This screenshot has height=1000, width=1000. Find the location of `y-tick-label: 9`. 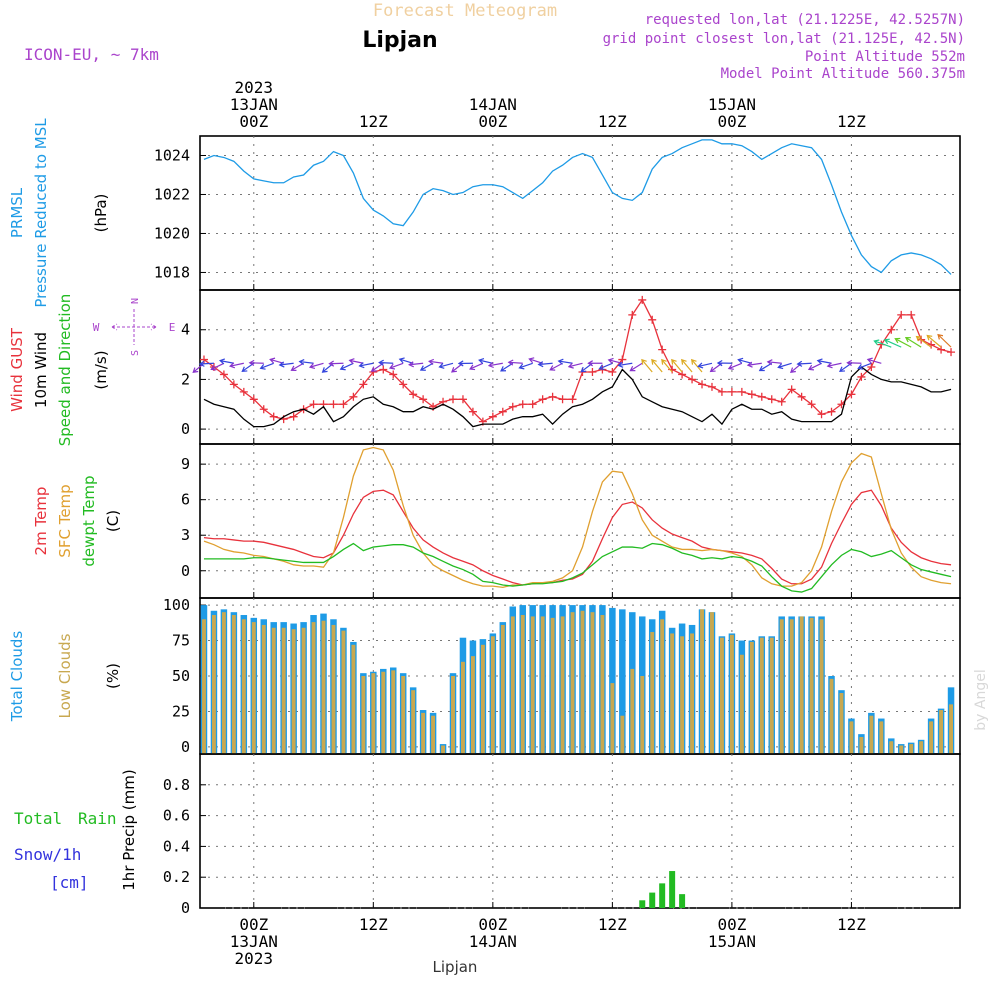

y-tick-label: 9 is located at coordinates (185, 464).